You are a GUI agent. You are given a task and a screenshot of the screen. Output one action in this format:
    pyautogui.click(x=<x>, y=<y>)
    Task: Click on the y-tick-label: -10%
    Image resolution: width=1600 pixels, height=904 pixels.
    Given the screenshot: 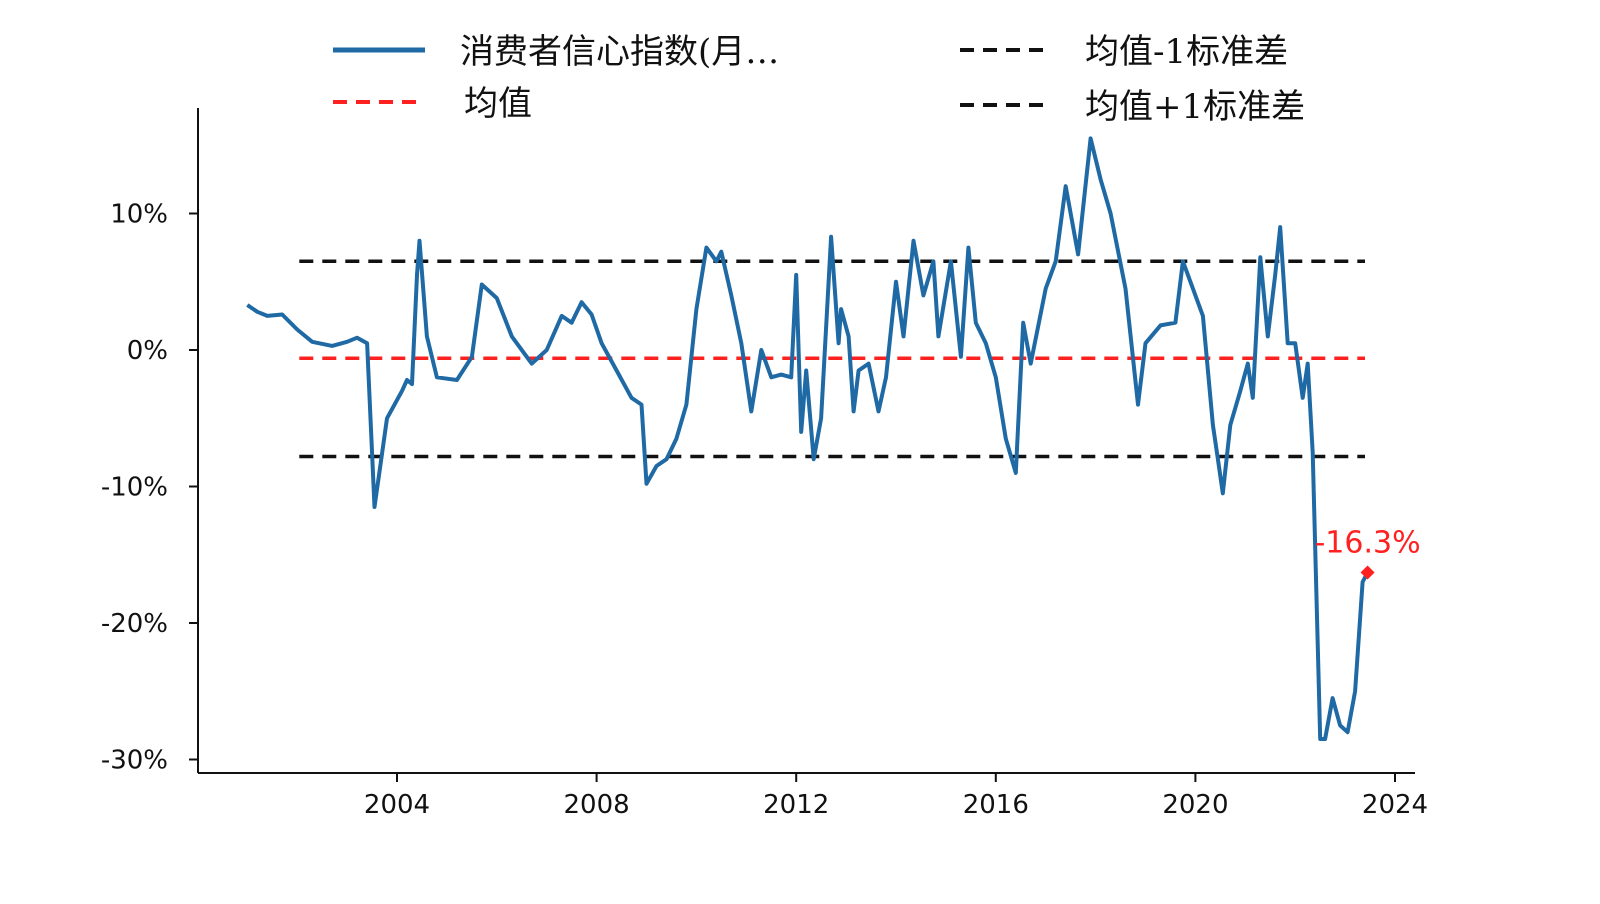 What is the action you would take?
    pyautogui.click(x=134, y=488)
    